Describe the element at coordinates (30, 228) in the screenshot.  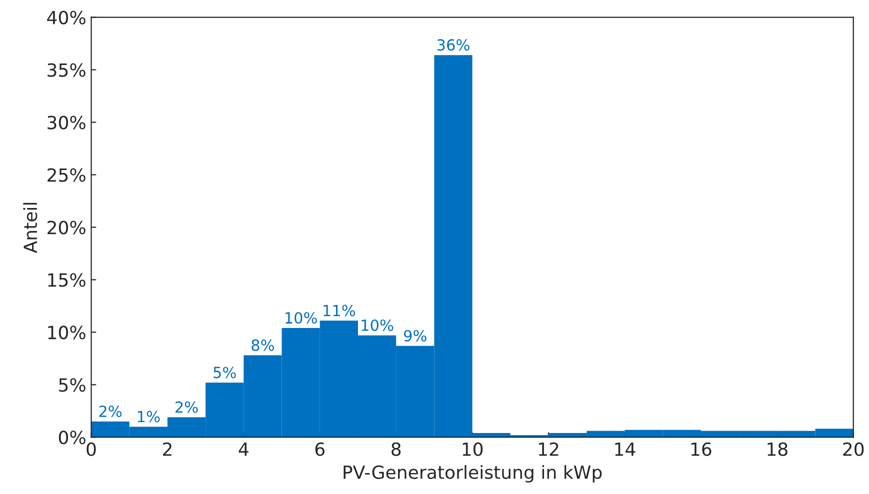
I see `y-axis-title: Anteil` at that location.